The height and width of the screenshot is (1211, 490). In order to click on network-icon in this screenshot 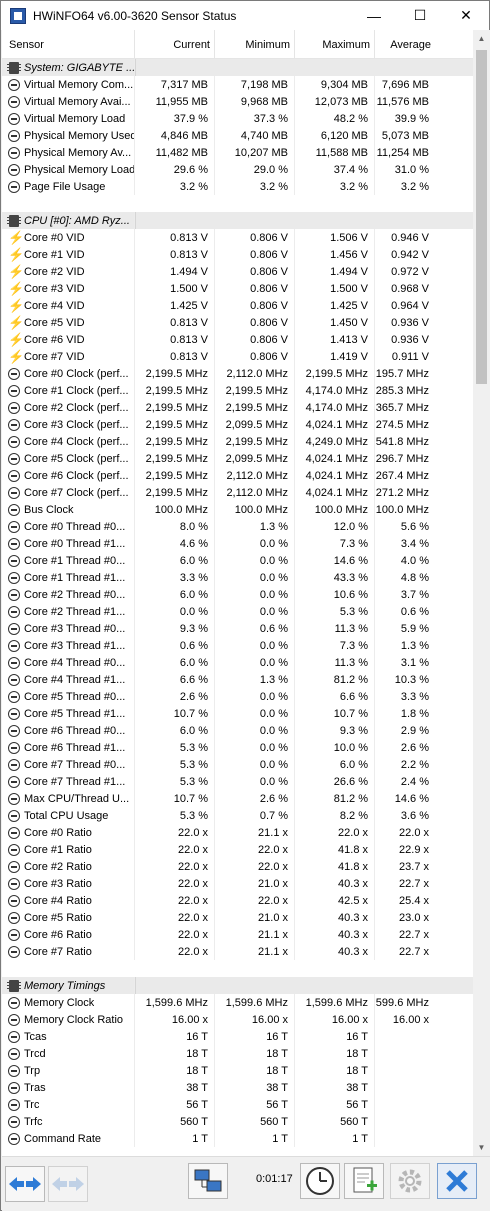, I will do `click(208, 1181)`.